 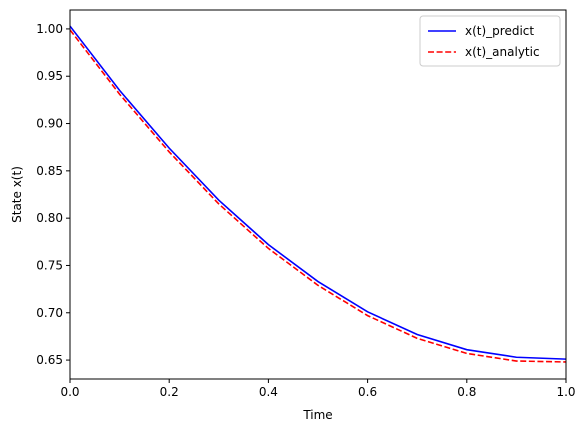 What do you see at coordinates (17, 194) in the screenshot?
I see `y-axis-label: State x(t)` at bounding box center [17, 194].